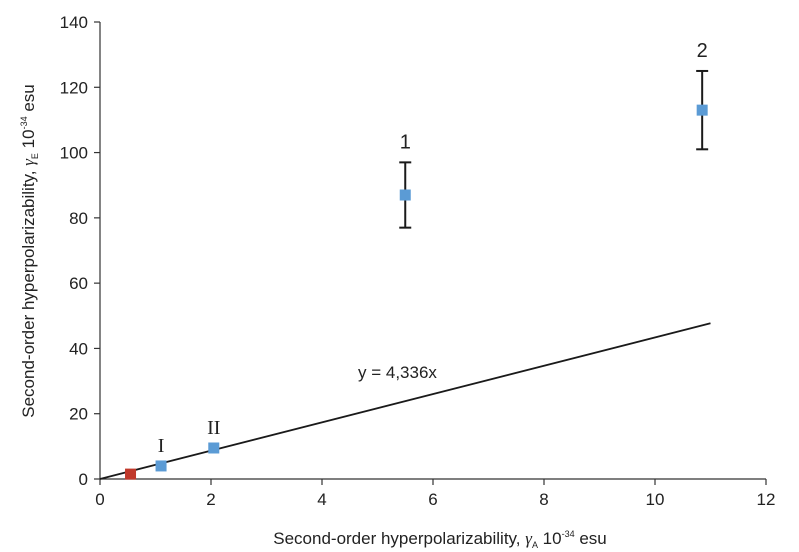 The height and width of the screenshot is (552, 799). Describe the element at coordinates (543, 499) in the screenshot. I see `x-tick-label: 8` at that location.